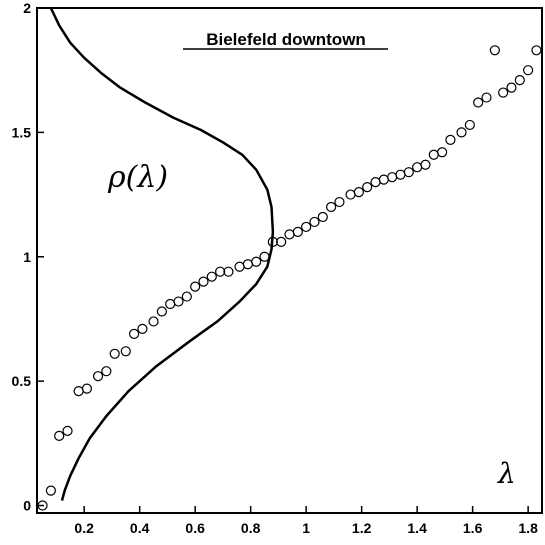  What do you see at coordinates (27, 506) in the screenshot?
I see `y-tick-label: 0` at bounding box center [27, 506].